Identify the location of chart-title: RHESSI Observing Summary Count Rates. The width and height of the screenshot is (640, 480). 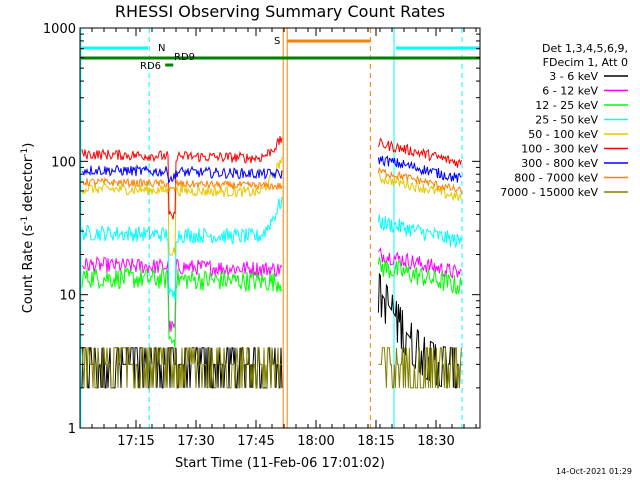
(280, 11).